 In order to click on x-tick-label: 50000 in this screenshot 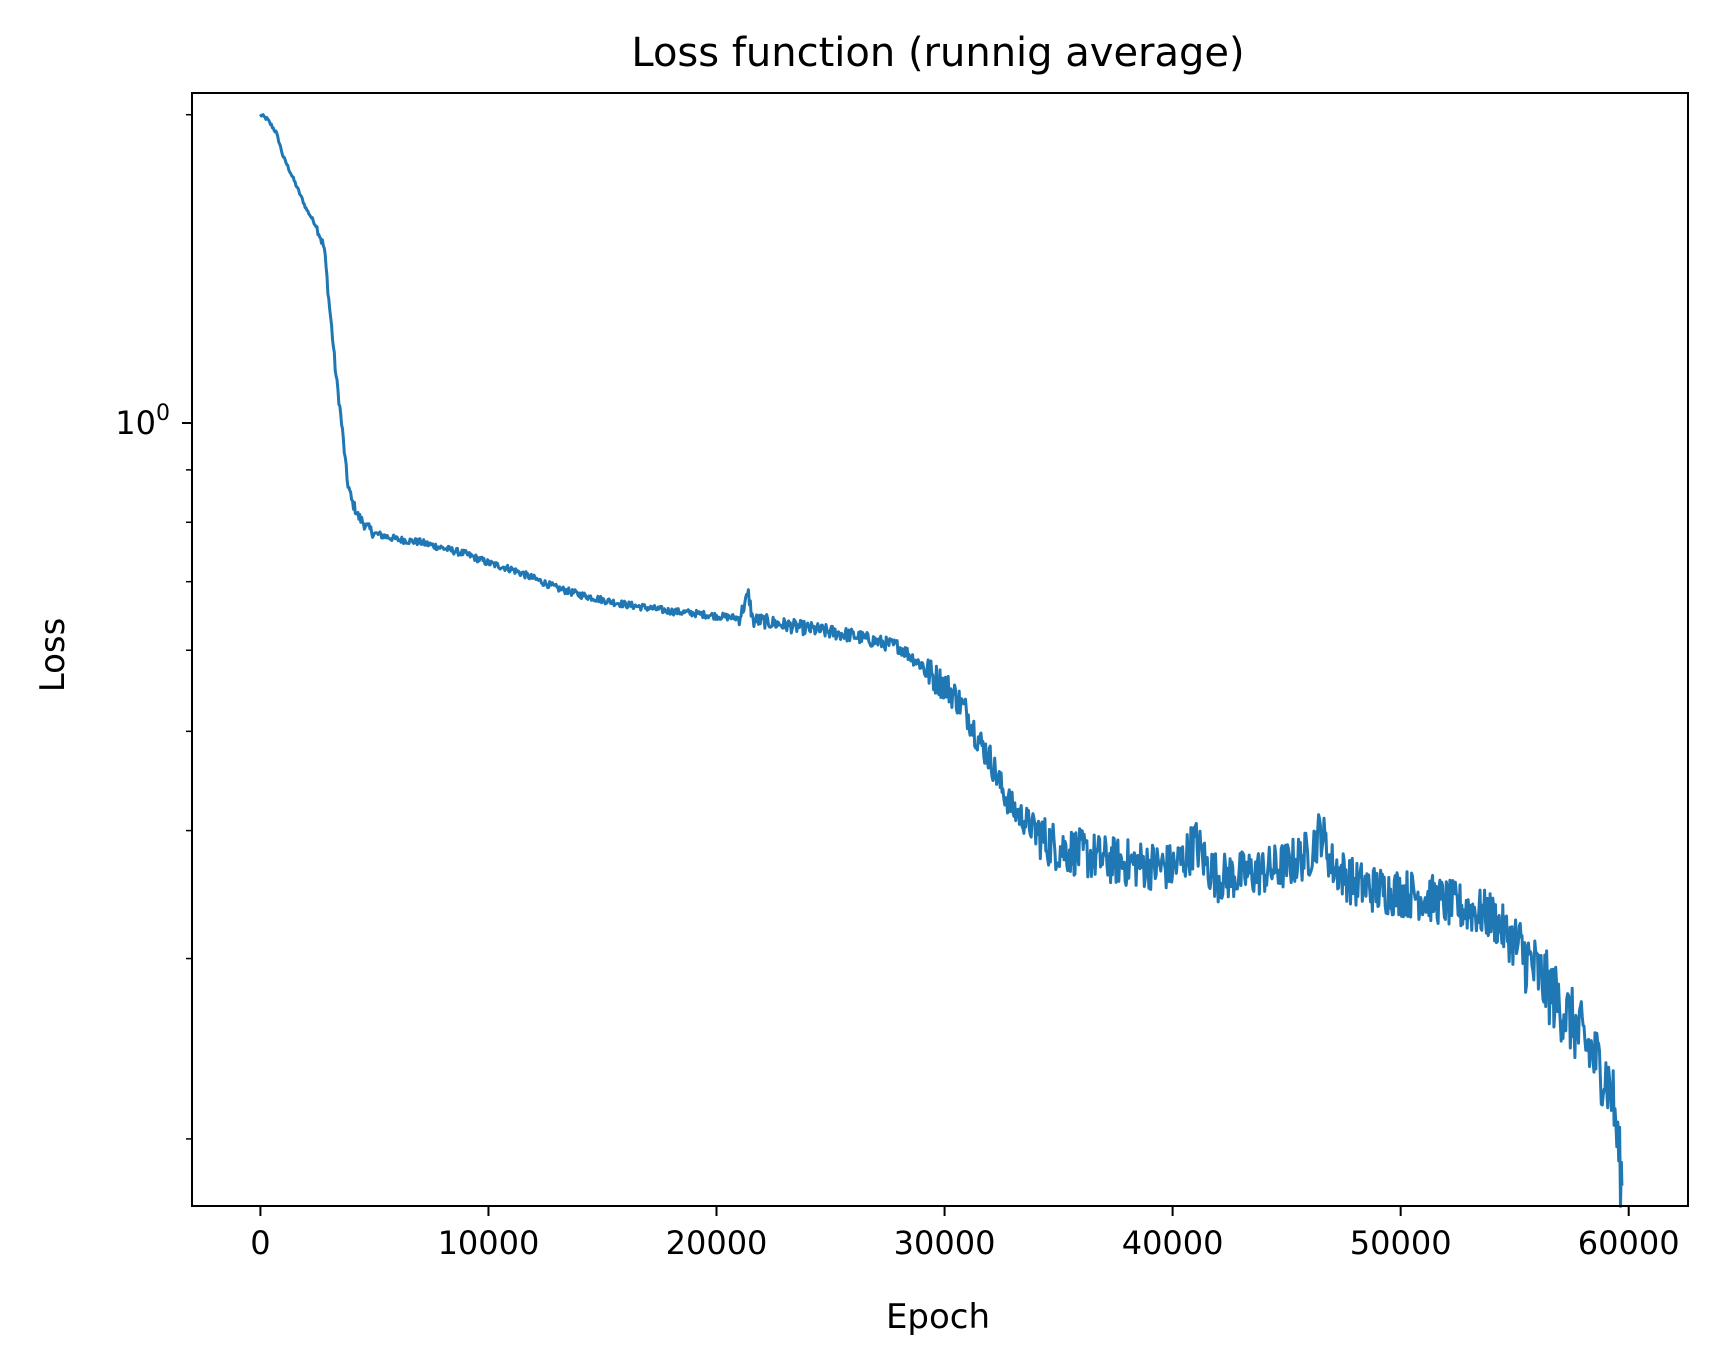, I will do `click(1401, 1243)`.